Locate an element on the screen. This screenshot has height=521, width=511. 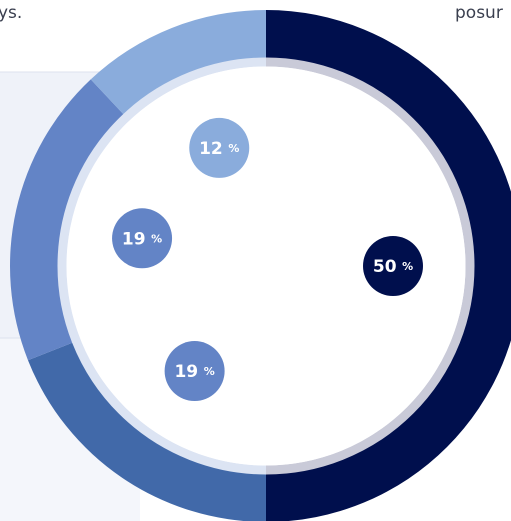
value-label: 50 % is located at coordinates (393, 267).